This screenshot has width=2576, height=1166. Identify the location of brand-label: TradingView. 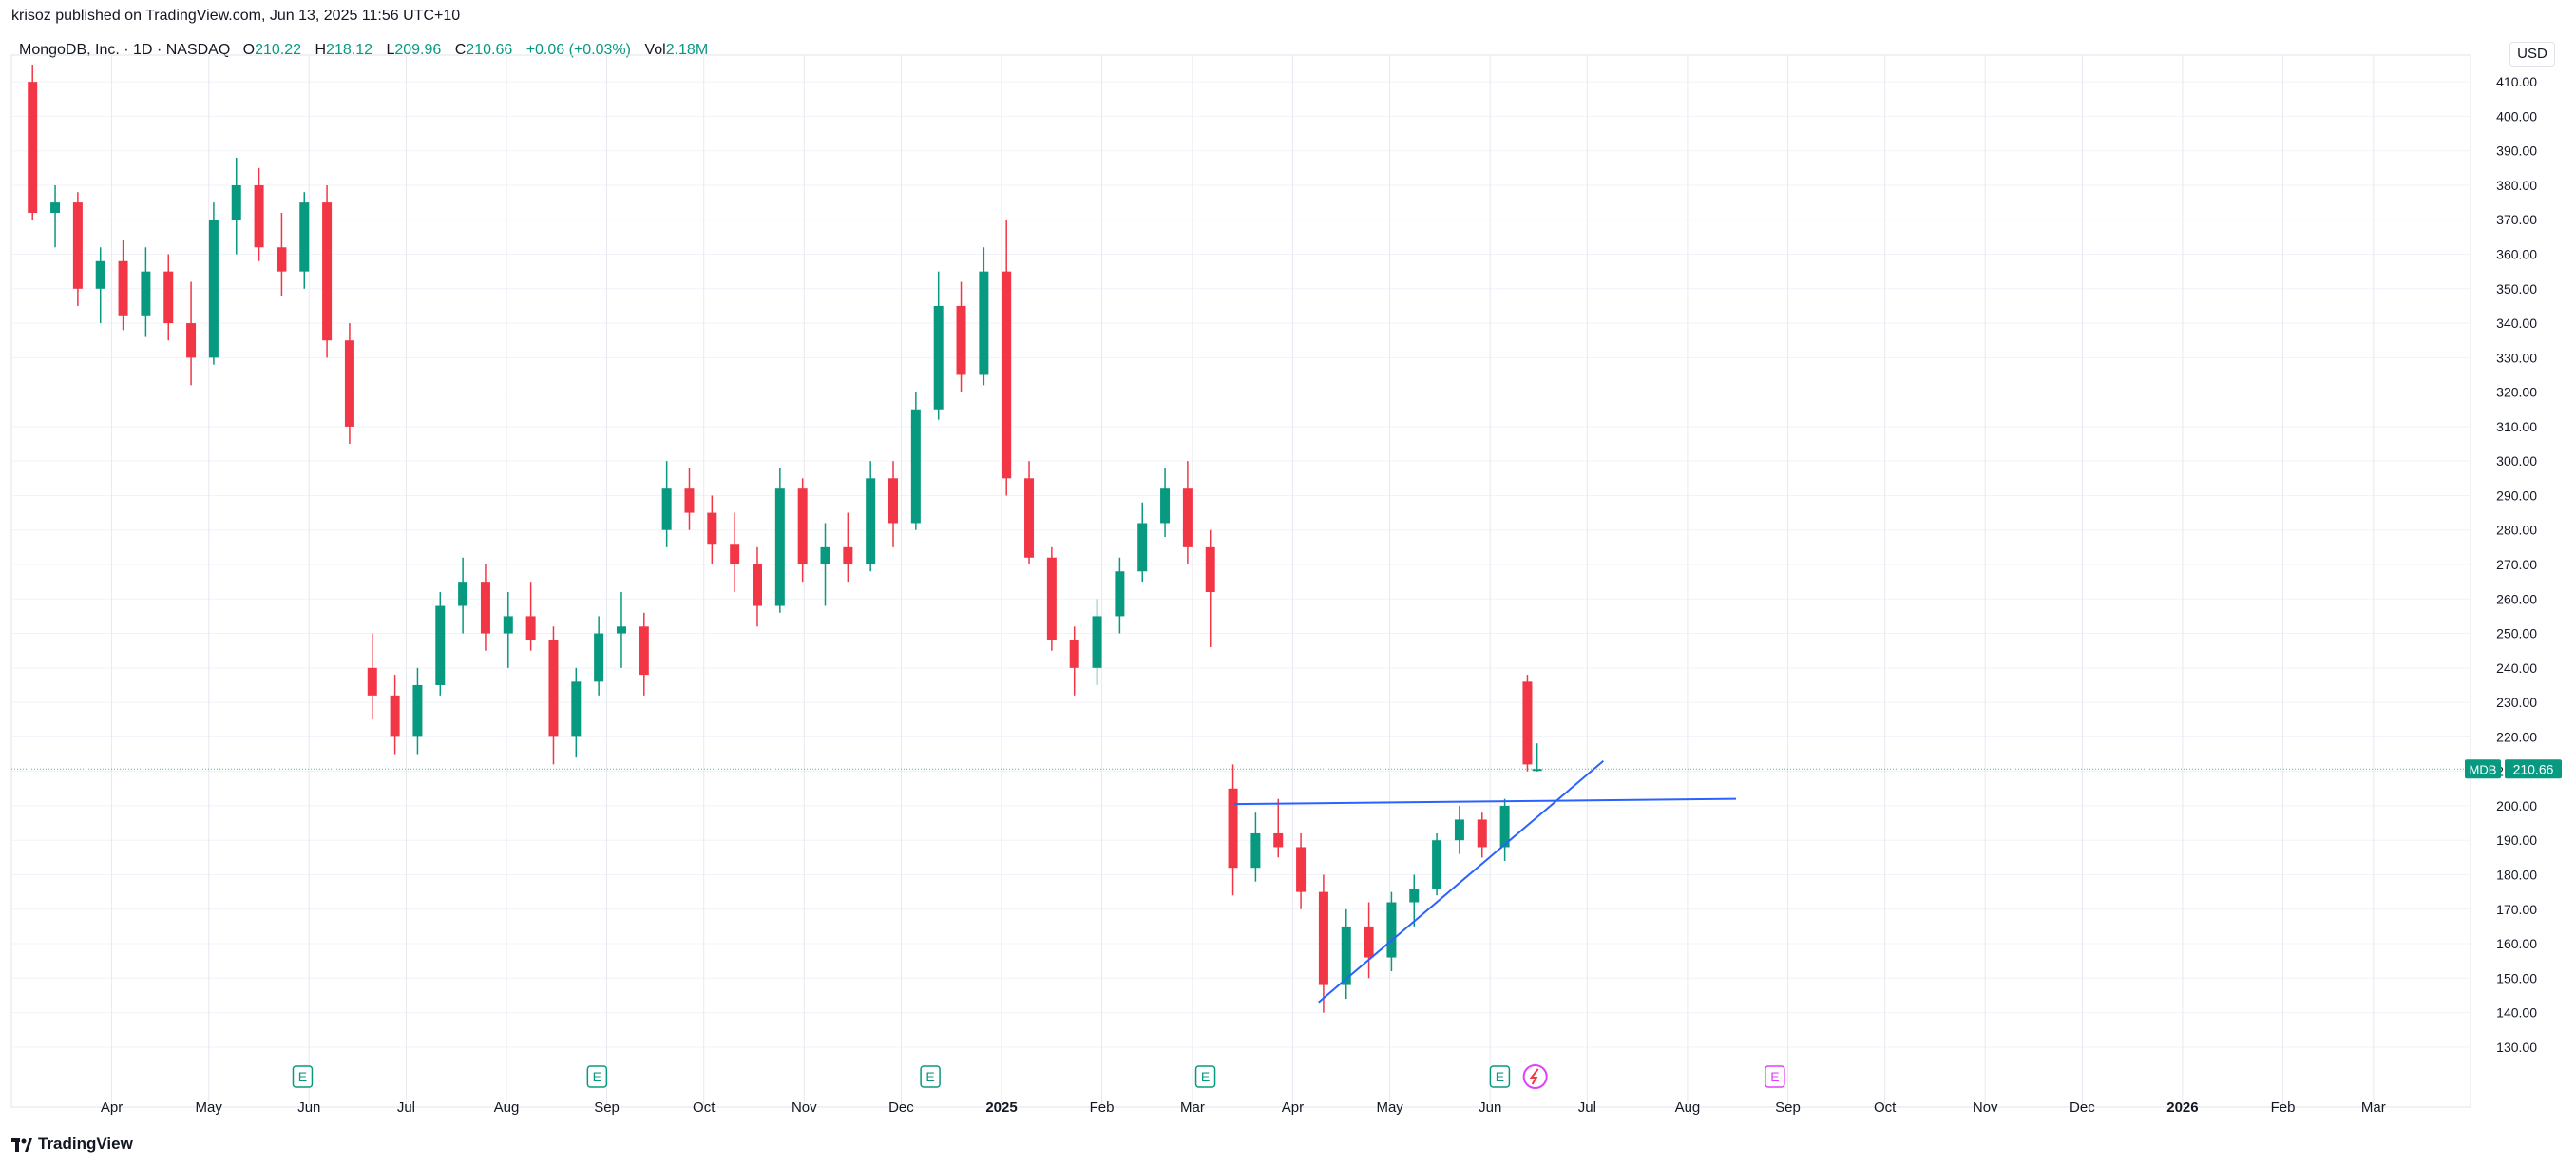
(85, 1144).